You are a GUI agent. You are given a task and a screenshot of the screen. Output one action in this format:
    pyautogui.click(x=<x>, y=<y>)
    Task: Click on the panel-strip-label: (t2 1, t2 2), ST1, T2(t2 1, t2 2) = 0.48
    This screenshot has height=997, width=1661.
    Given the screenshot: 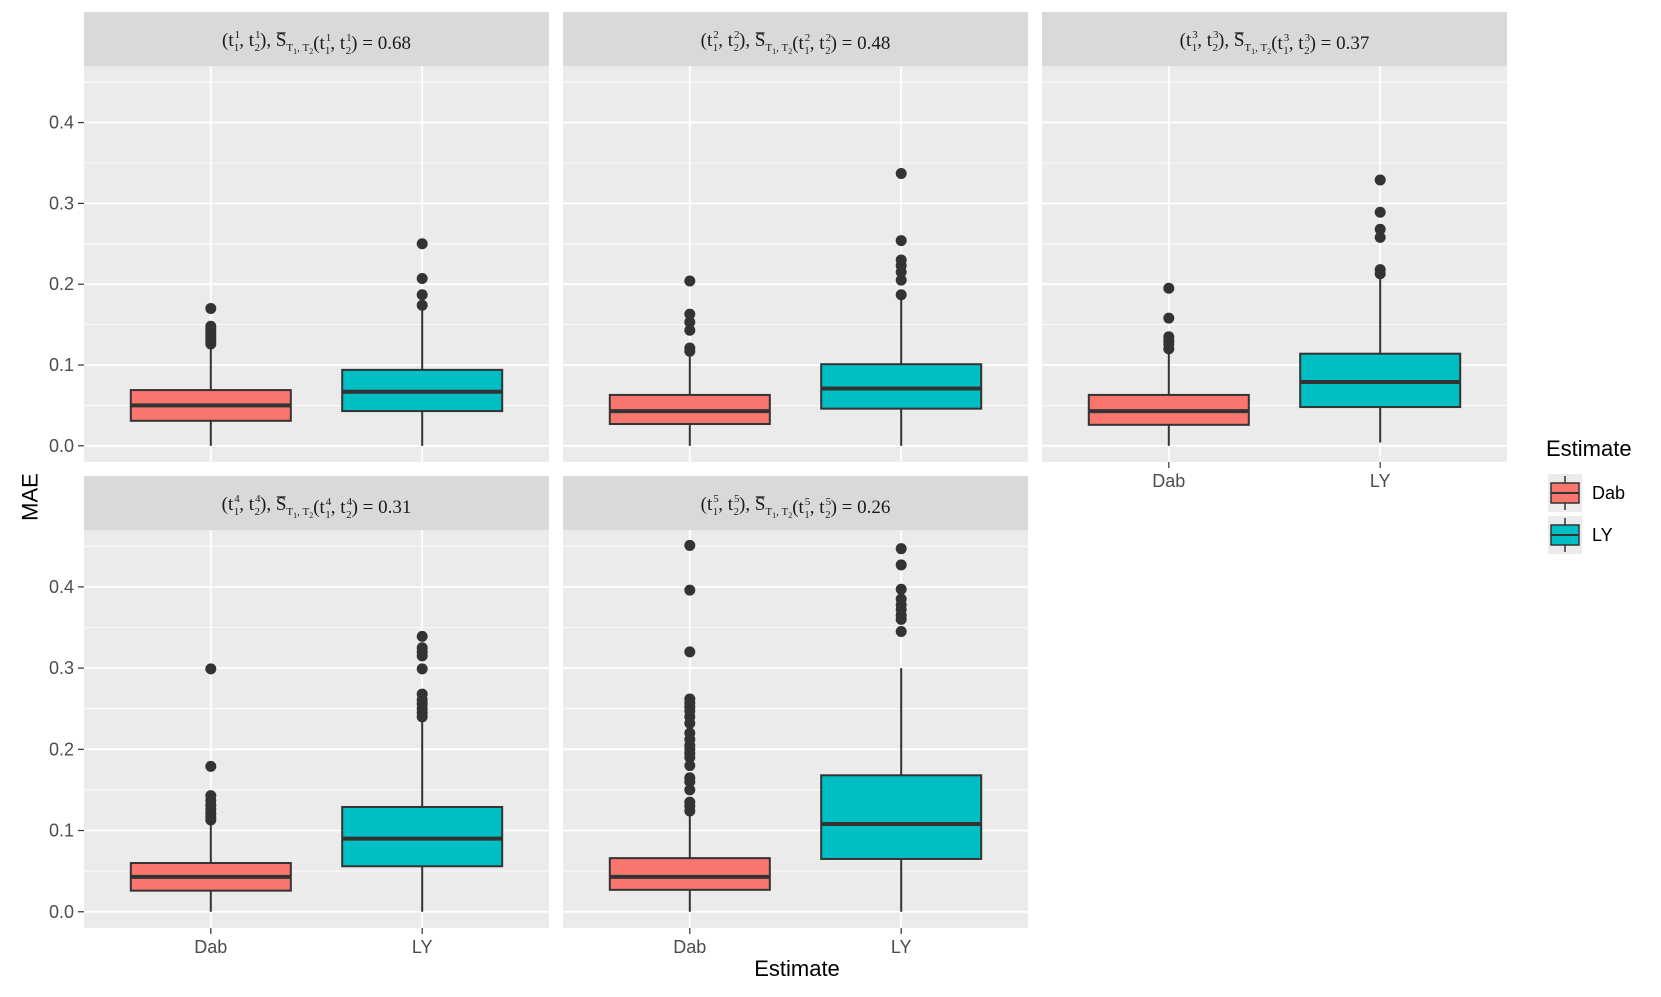 What is the action you would take?
    pyautogui.click(x=796, y=43)
    